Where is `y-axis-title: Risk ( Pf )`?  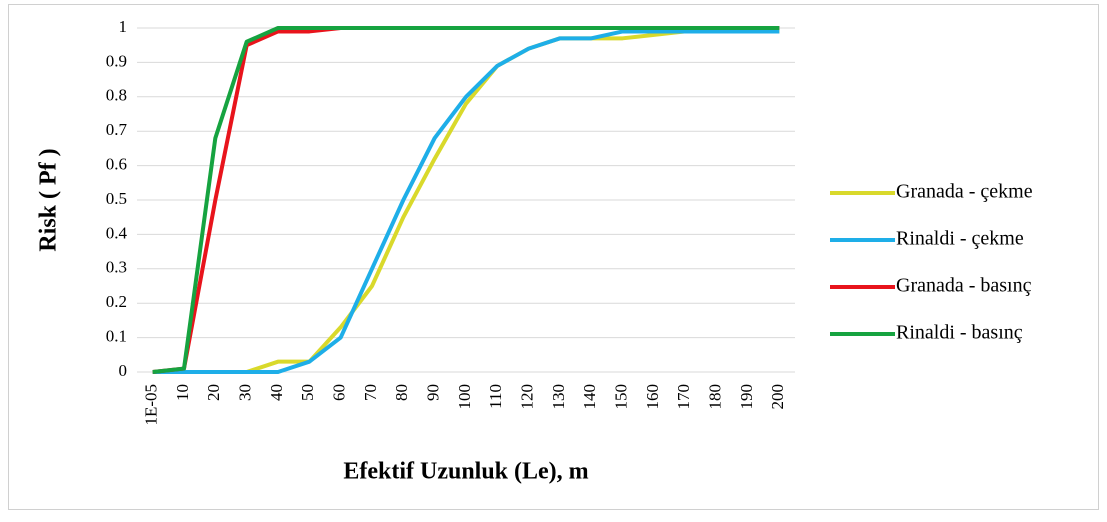 y-axis-title: Risk ( Pf ) is located at coordinates (49, 199).